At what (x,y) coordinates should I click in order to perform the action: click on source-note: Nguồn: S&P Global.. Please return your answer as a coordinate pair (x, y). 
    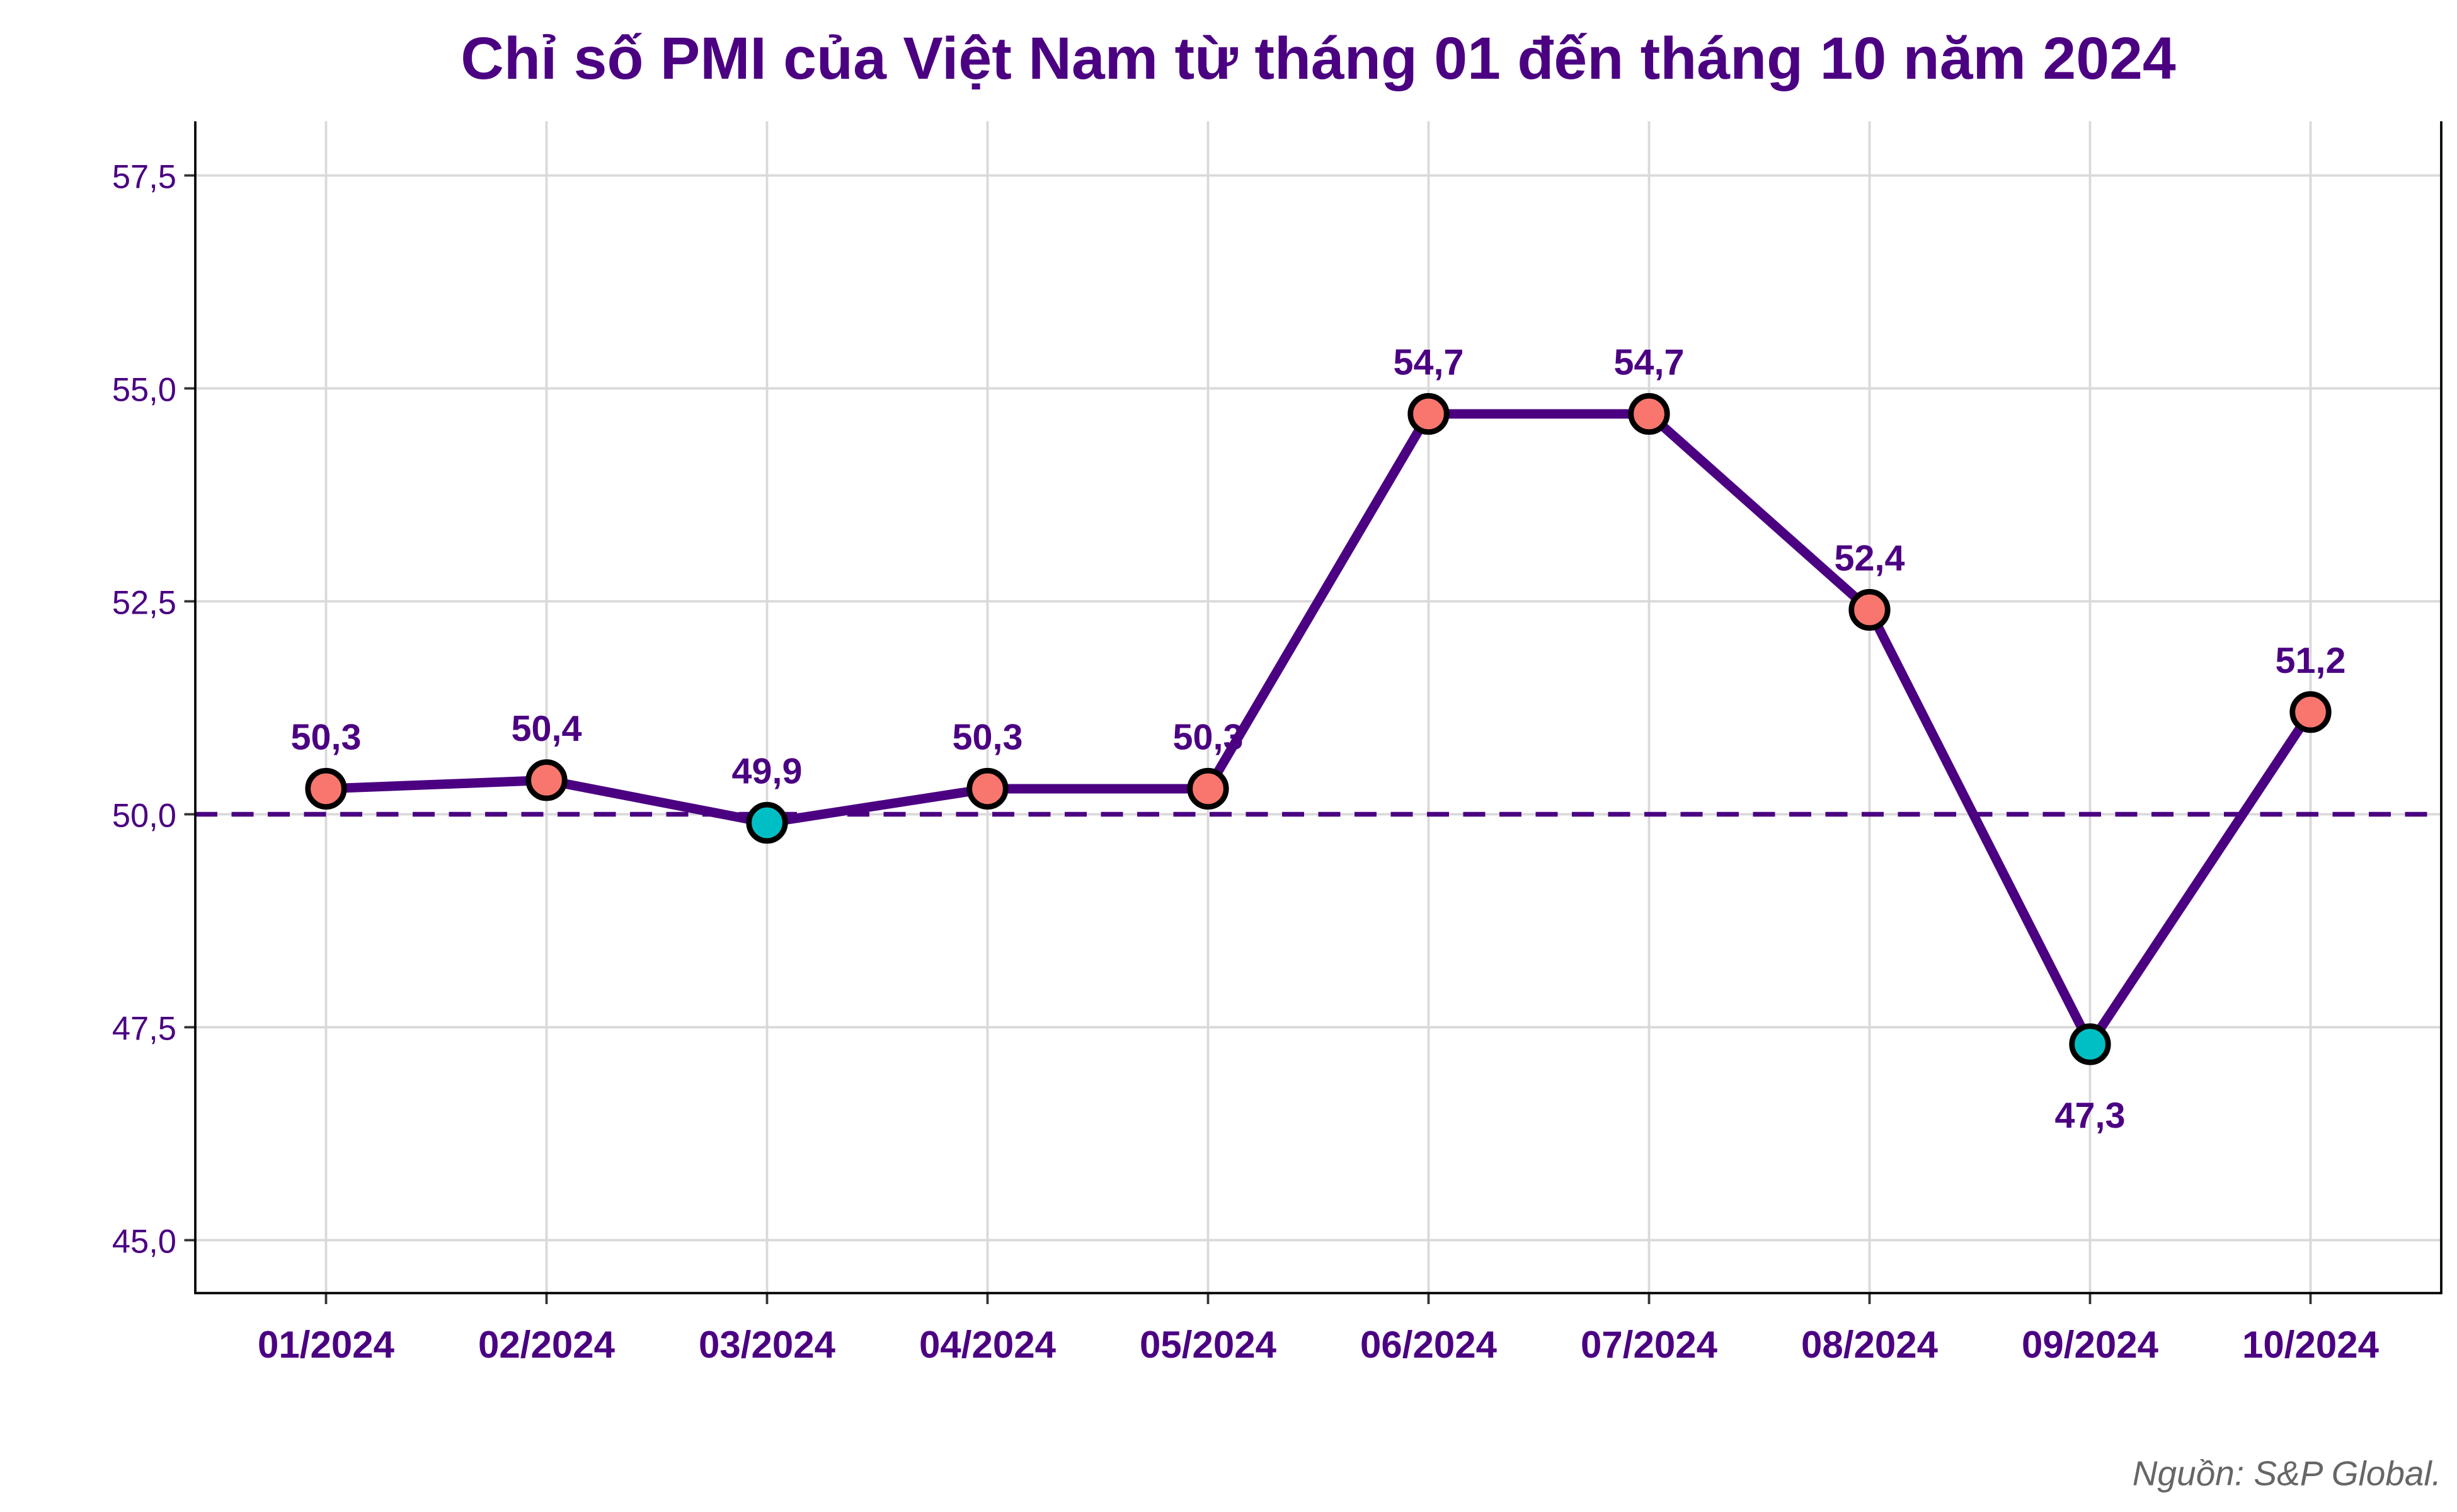
    Looking at the image, I should click on (2287, 1473).